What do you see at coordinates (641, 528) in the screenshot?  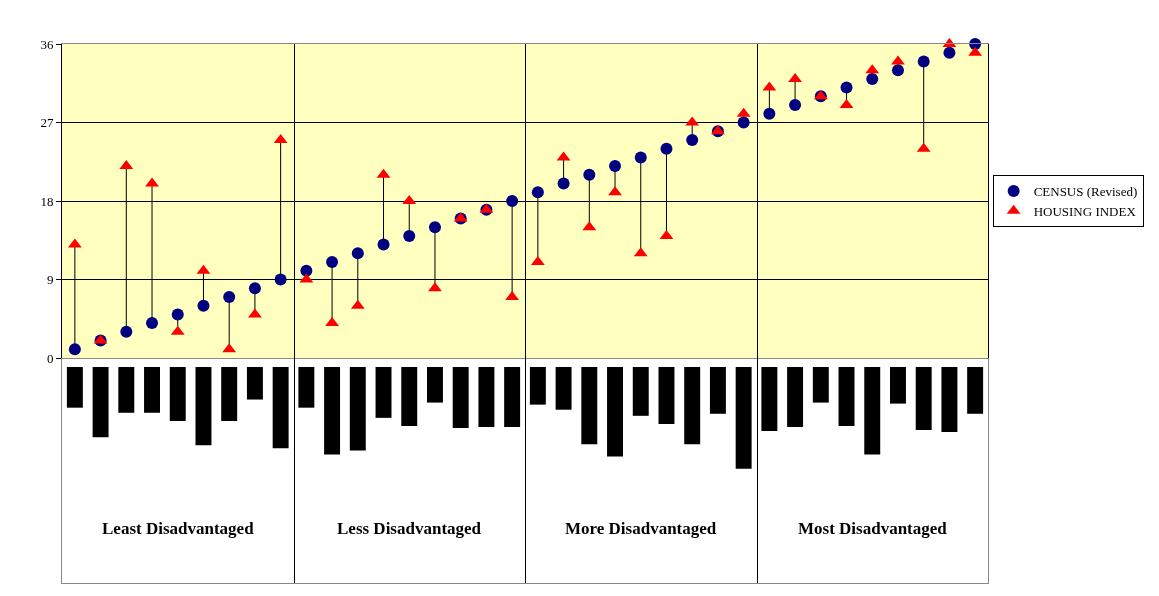 I see `text: More Disadvantaged` at bounding box center [641, 528].